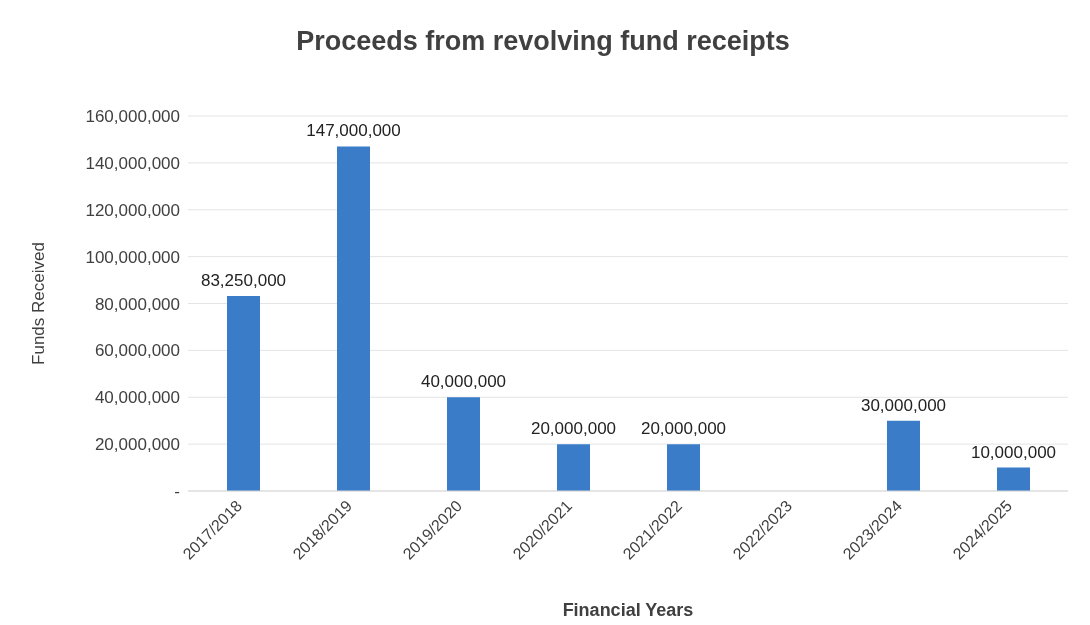  Describe the element at coordinates (1013, 452) in the screenshot. I see `data-label: 10,000,000` at that location.